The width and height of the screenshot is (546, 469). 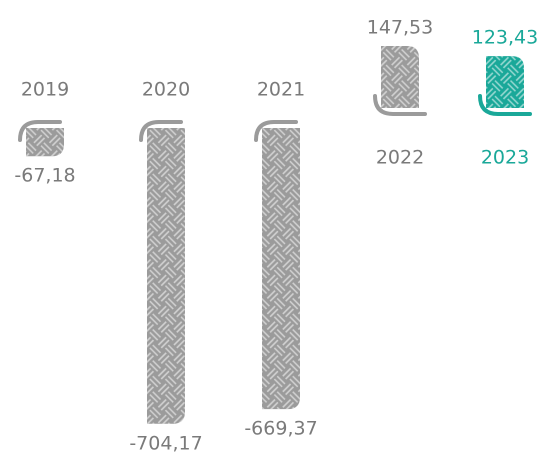 What do you see at coordinates (505, 38) in the screenshot?
I see `value-label: 123,43` at bounding box center [505, 38].